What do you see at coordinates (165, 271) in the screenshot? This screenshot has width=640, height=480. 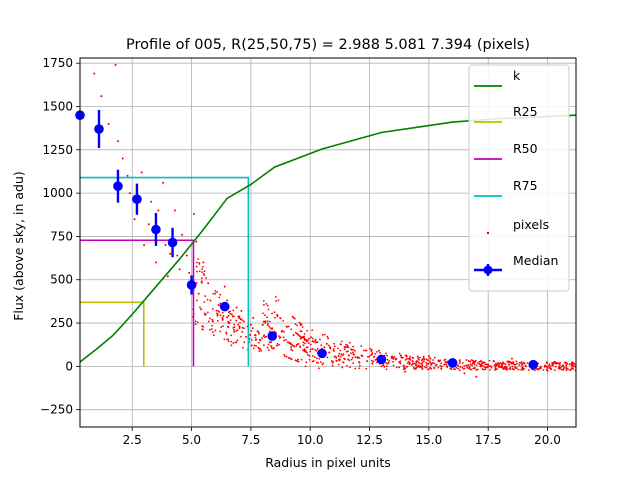 I see `marker-line-r75` at bounding box center [165, 271].